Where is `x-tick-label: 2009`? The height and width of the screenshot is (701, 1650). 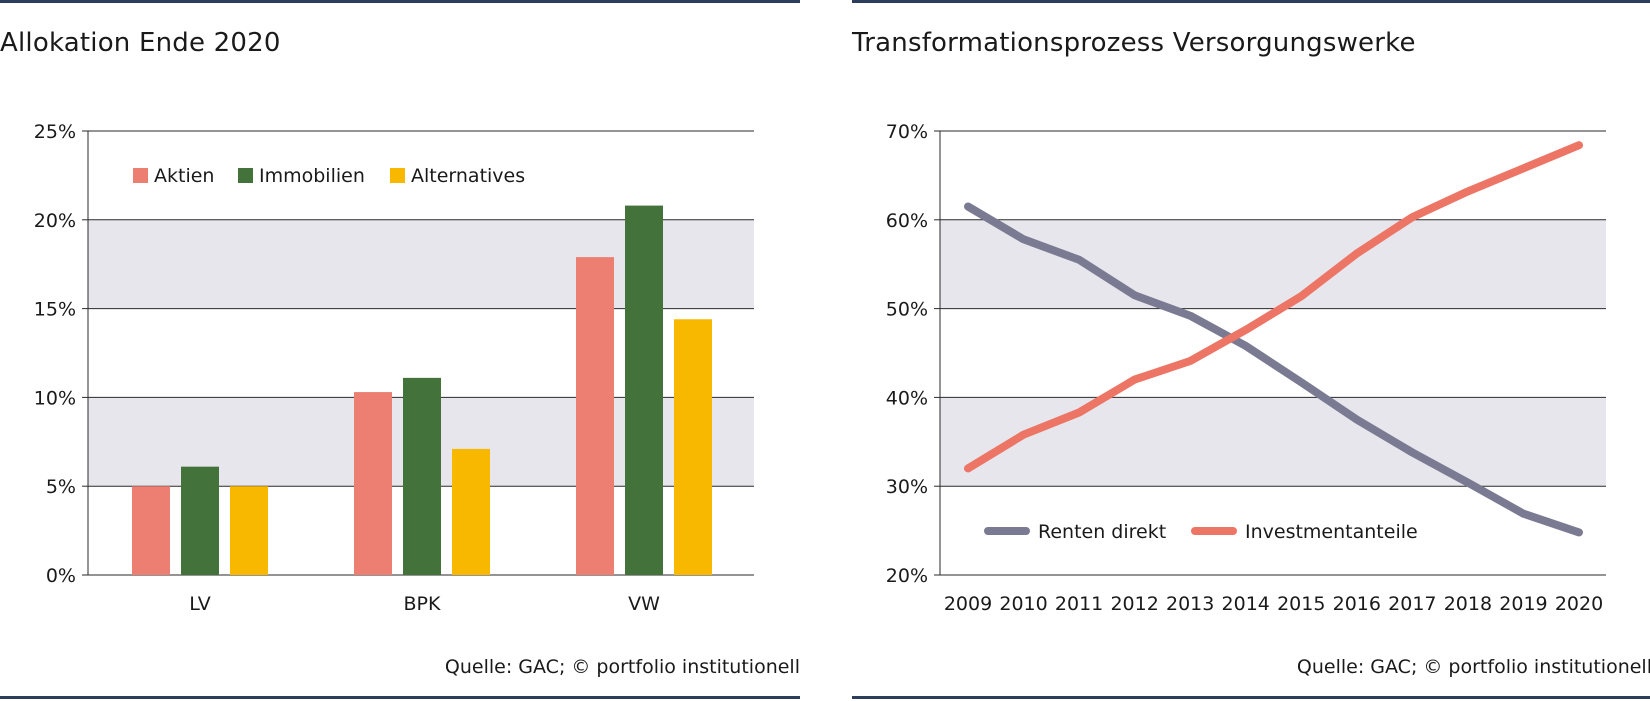
x-tick-label: 2009 is located at coordinates (968, 604).